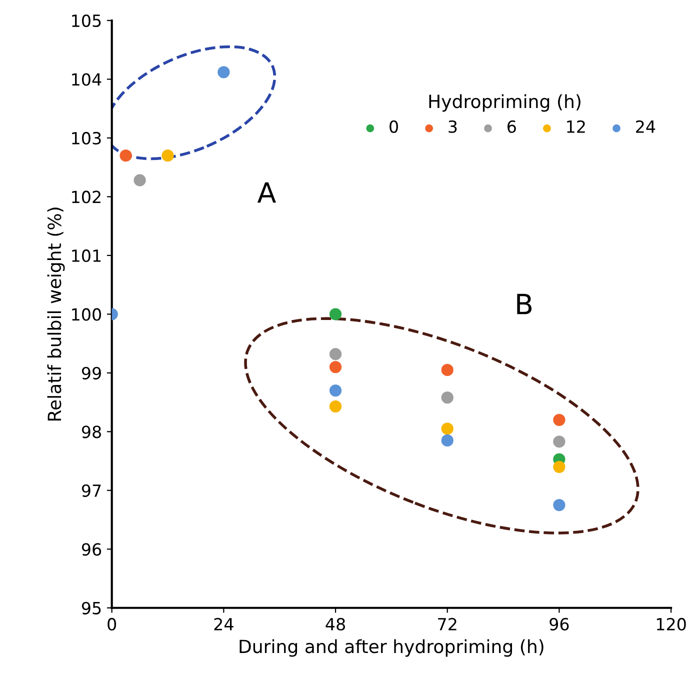  What do you see at coordinates (452, 126) in the screenshot?
I see `legend-label: 3` at bounding box center [452, 126].